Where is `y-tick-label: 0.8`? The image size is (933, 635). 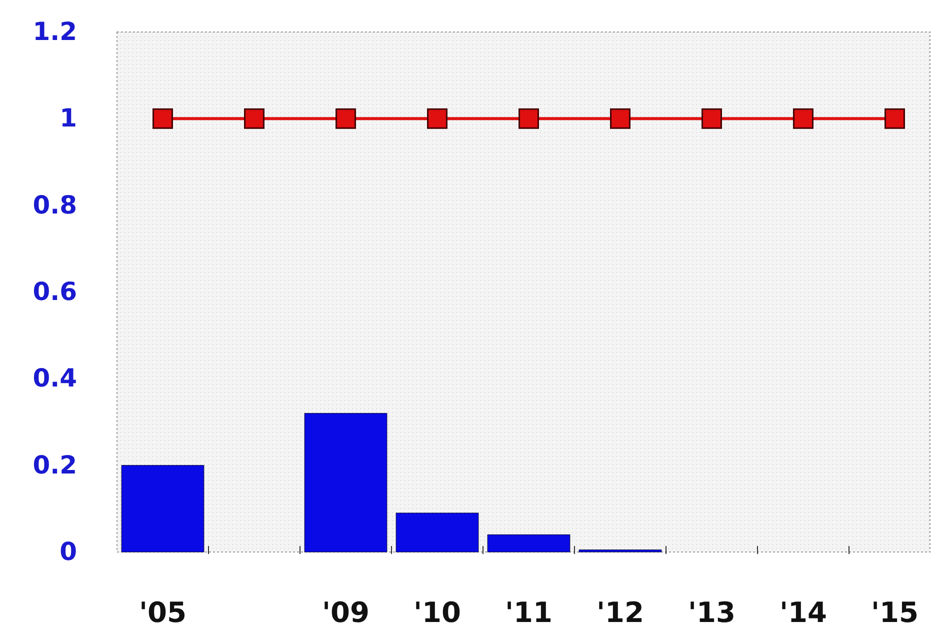
y-tick-label: 0.8 is located at coordinates (54, 205).